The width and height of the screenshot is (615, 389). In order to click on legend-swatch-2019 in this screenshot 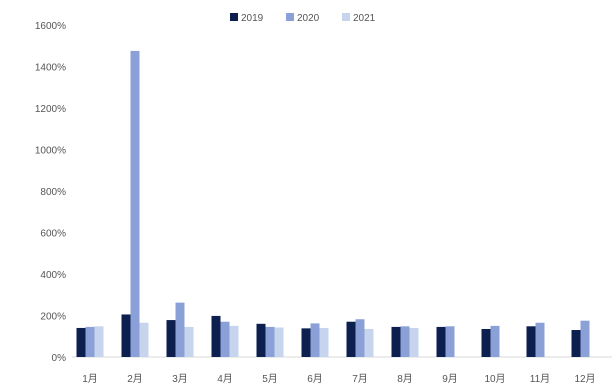, I will do `click(234, 17)`.